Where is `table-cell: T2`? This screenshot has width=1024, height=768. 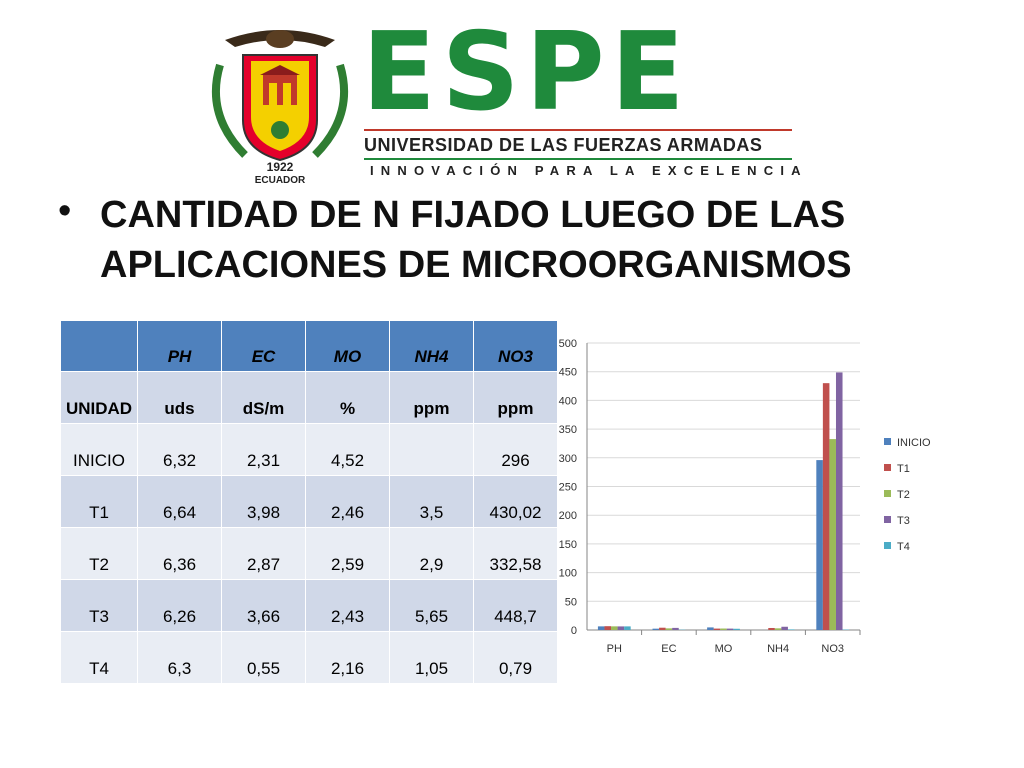
table-cell: T2 is located at coordinates (99, 553).